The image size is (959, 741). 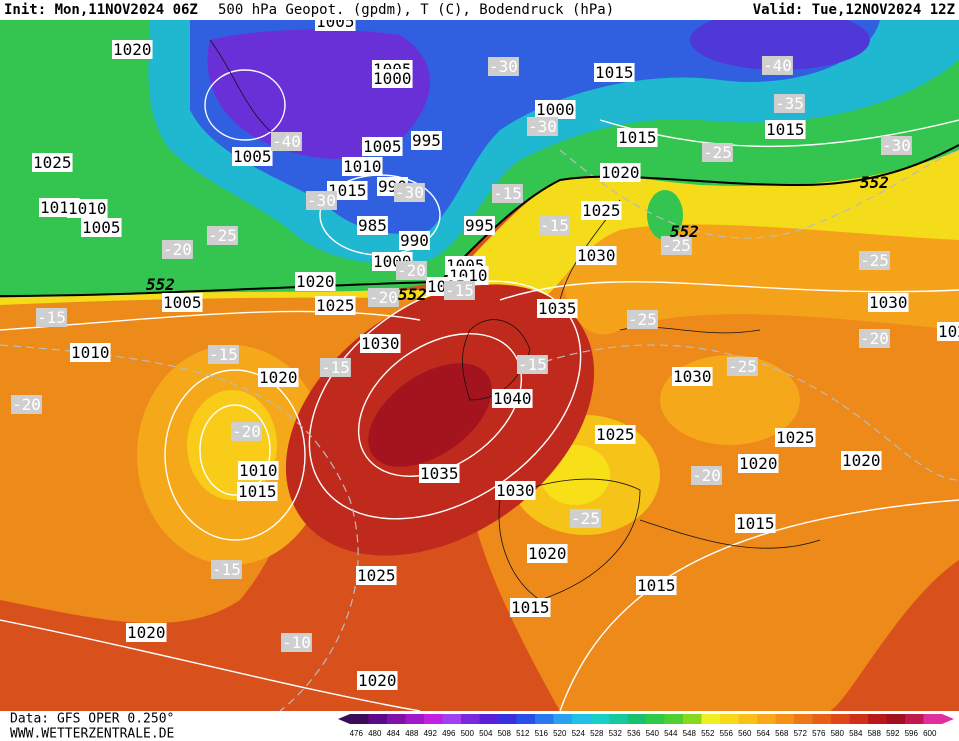 I want to click on colorbar-label: 556, so click(x=727, y=733).